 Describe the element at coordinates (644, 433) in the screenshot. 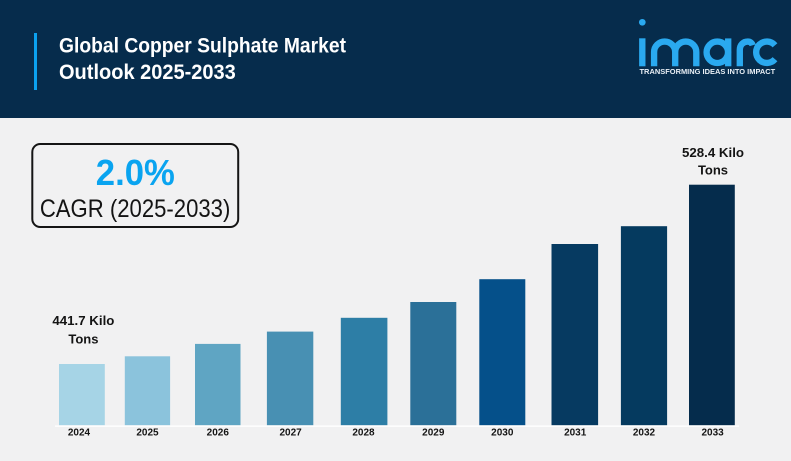

I see `svg-text: 2032` at that location.